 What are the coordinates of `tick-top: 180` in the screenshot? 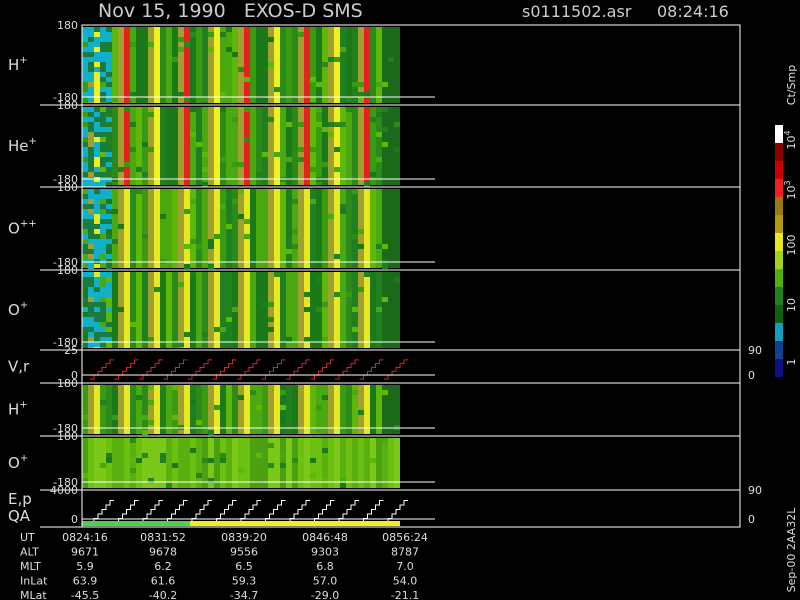 It's located at (67, 270).